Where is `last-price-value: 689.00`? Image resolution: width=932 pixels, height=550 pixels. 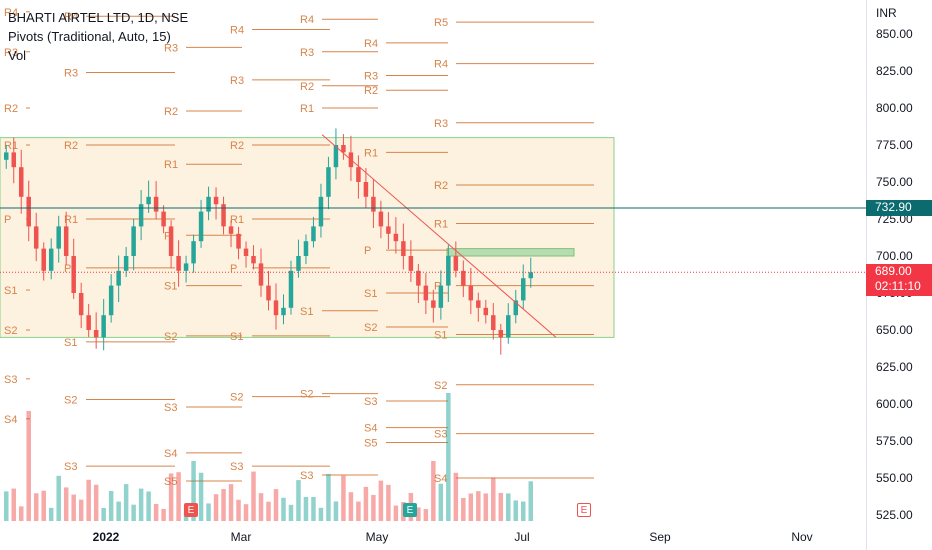
last-price-value: 689.00 is located at coordinates (893, 271).